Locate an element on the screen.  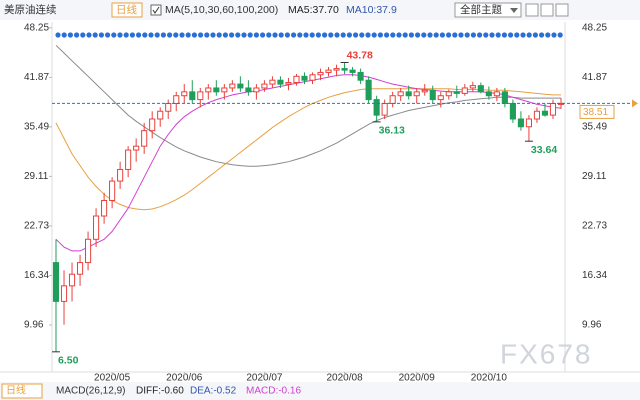
last-price-arrow is located at coordinates (635, 103).